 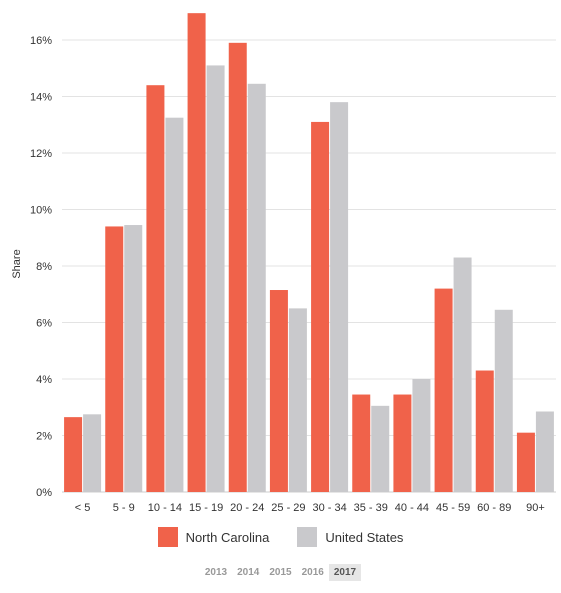 I want to click on legend-label: North Carolina, so click(x=227, y=537).